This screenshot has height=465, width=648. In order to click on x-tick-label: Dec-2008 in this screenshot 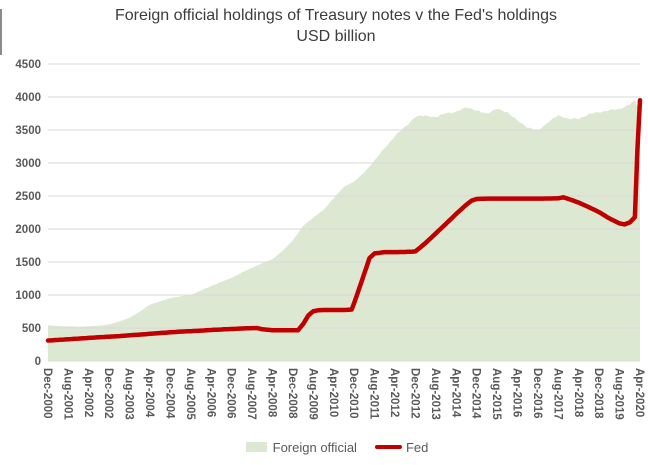, I will do `click(292, 393)`.